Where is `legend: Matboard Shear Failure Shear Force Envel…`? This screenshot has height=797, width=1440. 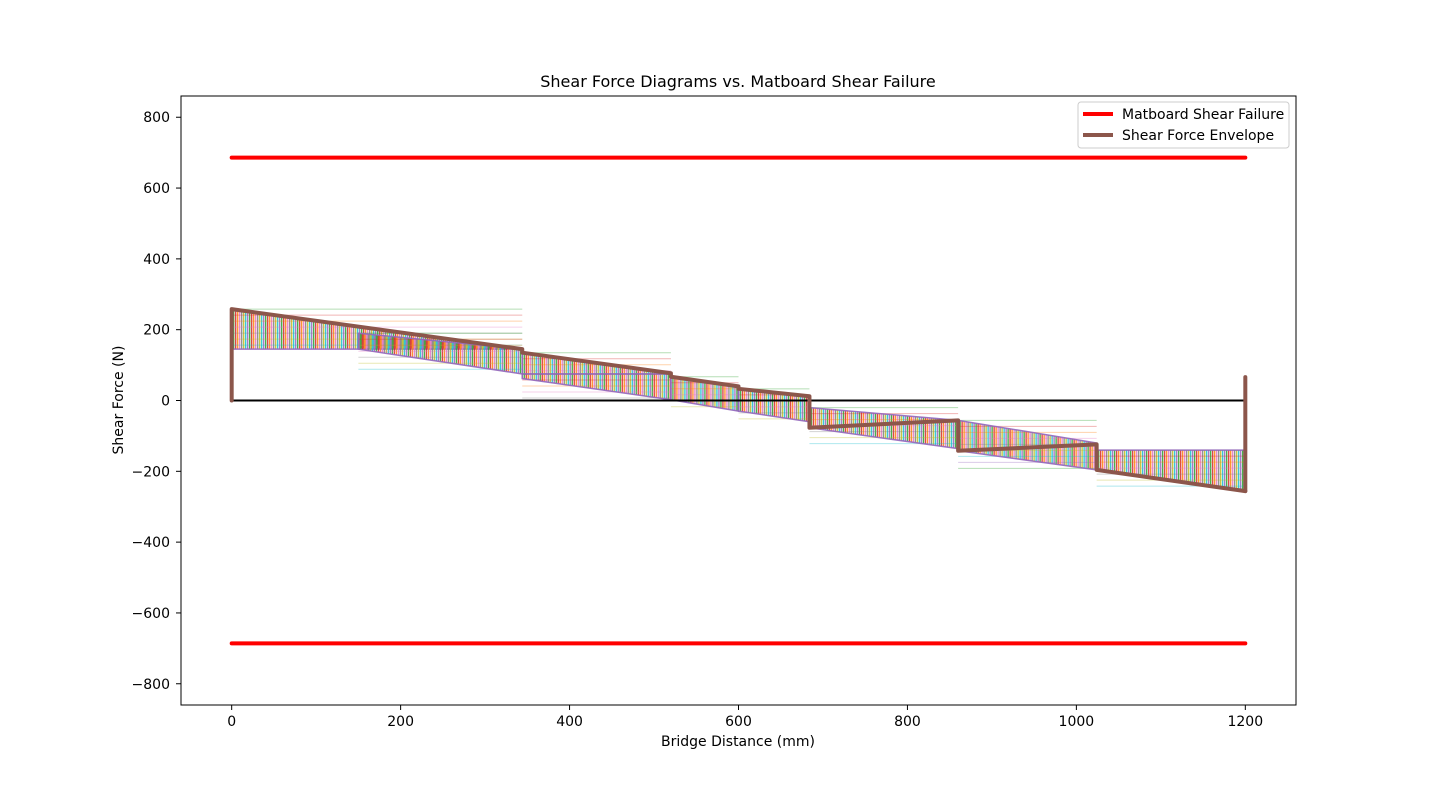 legend: Matboard Shear Failure Shear Force Envel… is located at coordinates (1183, 125).